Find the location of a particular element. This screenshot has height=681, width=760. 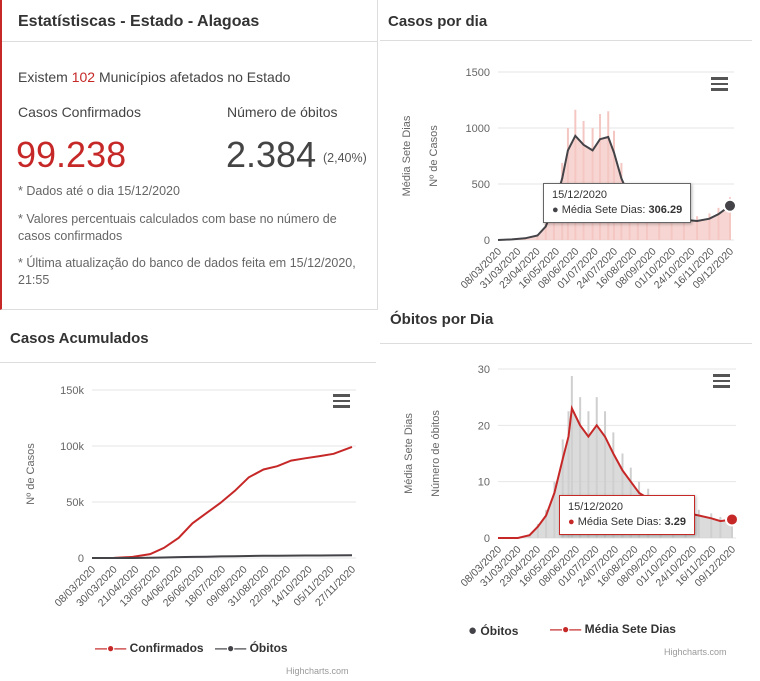

y-tick-label: 1500 is located at coordinates (478, 73).